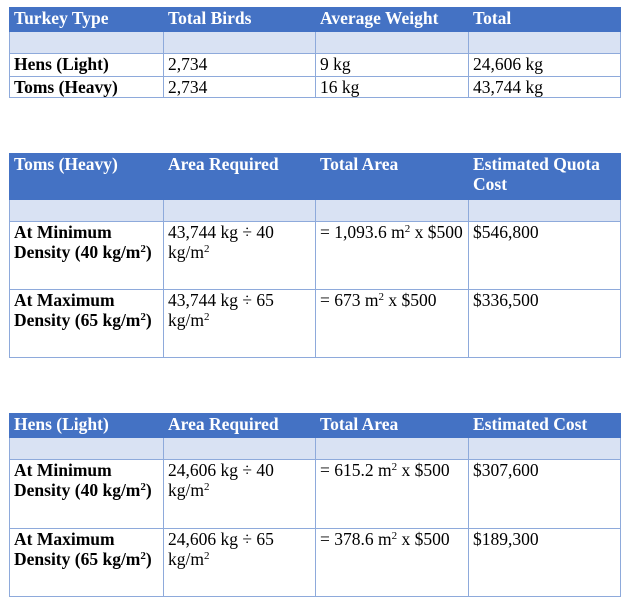 The width and height of the screenshot is (627, 602). I want to click on header-cell: Total, so click(544, 19).